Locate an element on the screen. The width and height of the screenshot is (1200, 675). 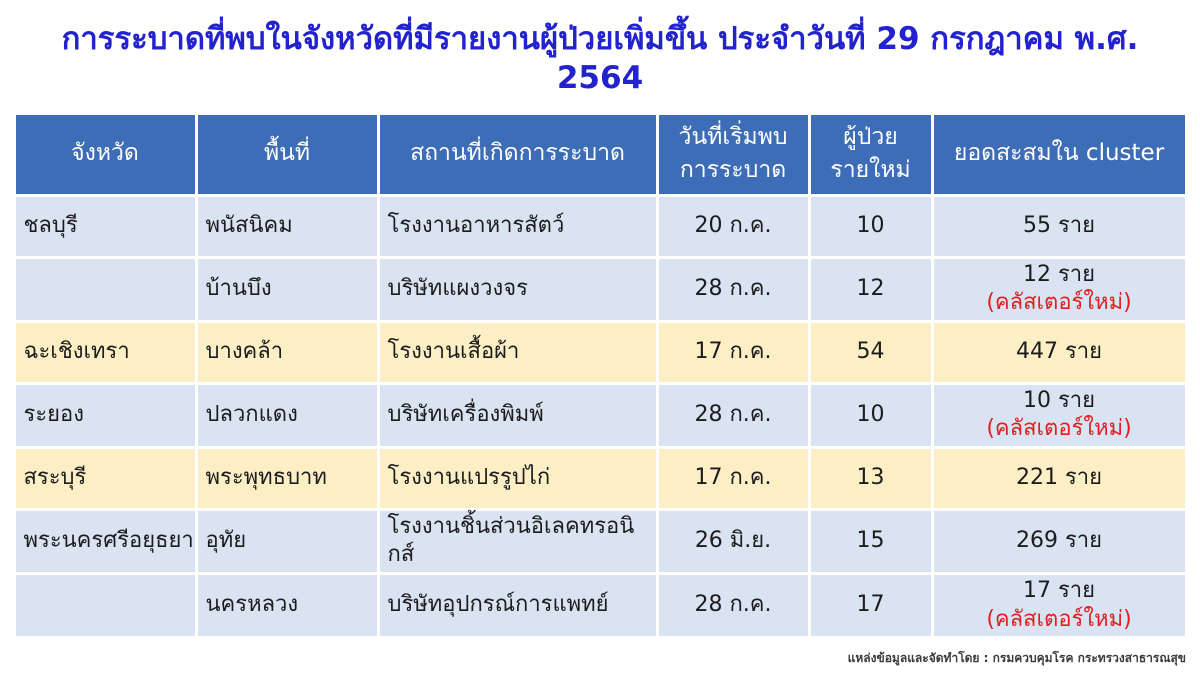
header-label: วันที่เริ่มพบ is located at coordinates (733, 136).